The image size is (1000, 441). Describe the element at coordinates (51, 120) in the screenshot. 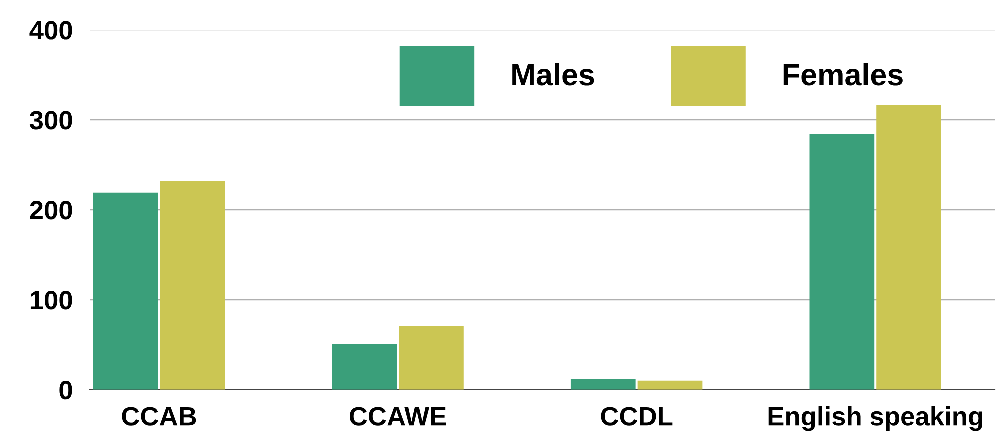

I see `y-tick-label: 300` at that location.